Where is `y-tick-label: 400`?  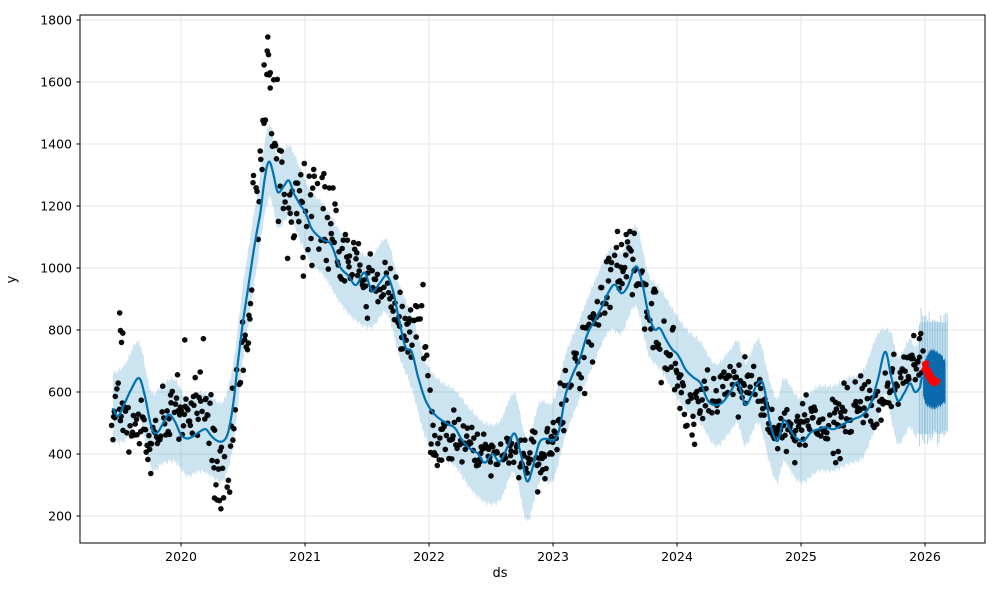
y-tick-label: 400 is located at coordinates (60, 454).